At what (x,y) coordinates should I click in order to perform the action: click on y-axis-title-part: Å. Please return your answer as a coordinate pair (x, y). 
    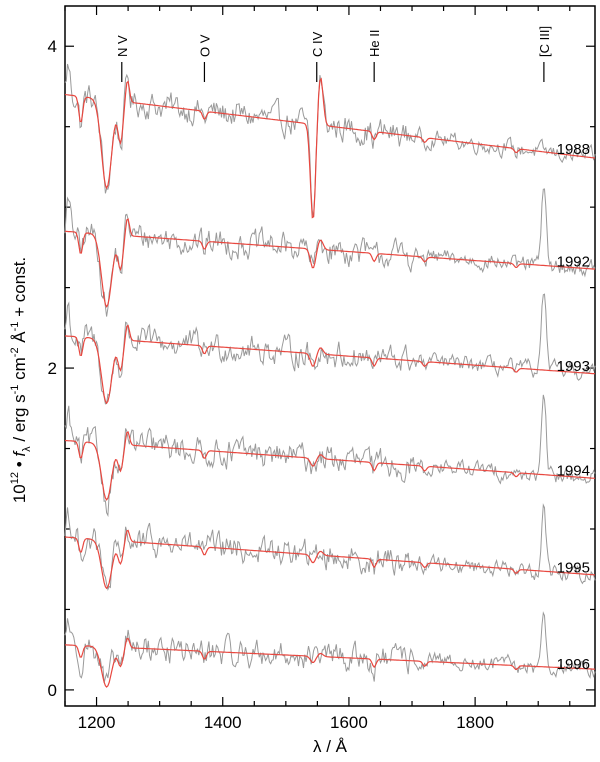
    Looking at the image, I should click on (19, 339).